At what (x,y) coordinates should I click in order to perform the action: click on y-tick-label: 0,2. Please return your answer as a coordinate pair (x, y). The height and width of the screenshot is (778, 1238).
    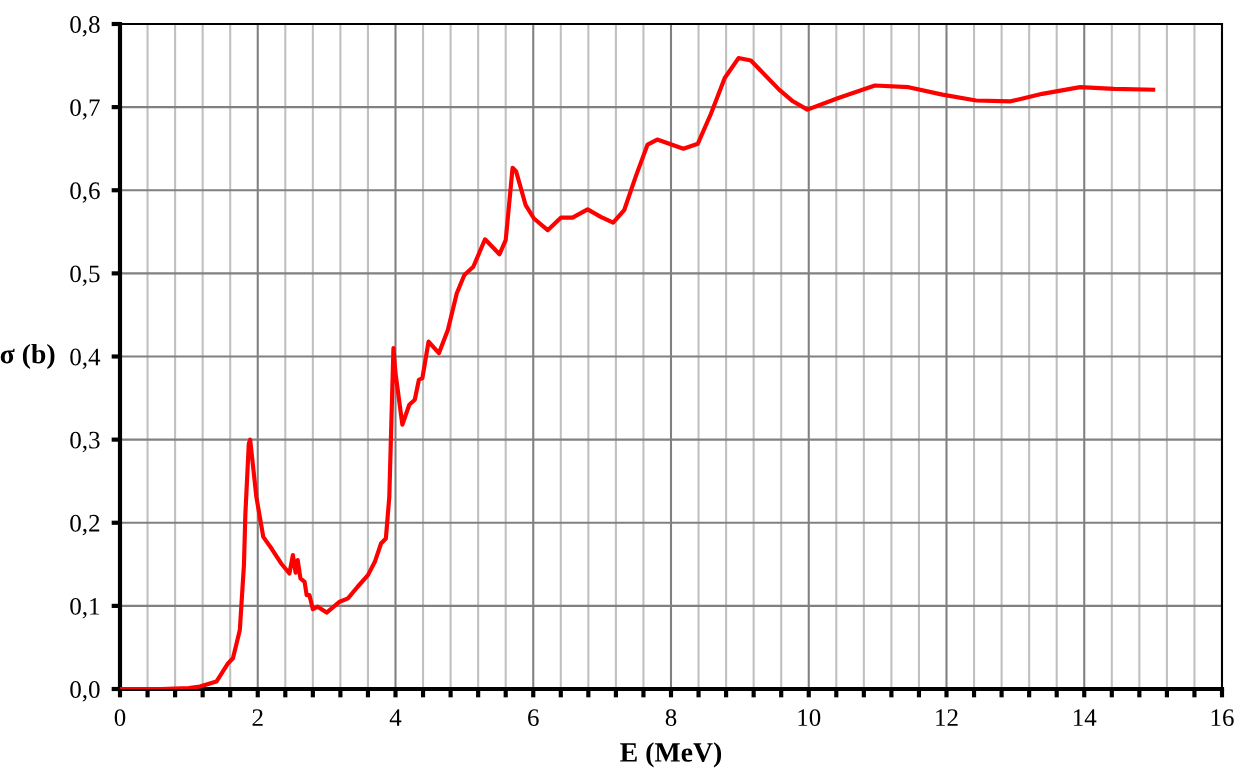
    Looking at the image, I should click on (85, 525).